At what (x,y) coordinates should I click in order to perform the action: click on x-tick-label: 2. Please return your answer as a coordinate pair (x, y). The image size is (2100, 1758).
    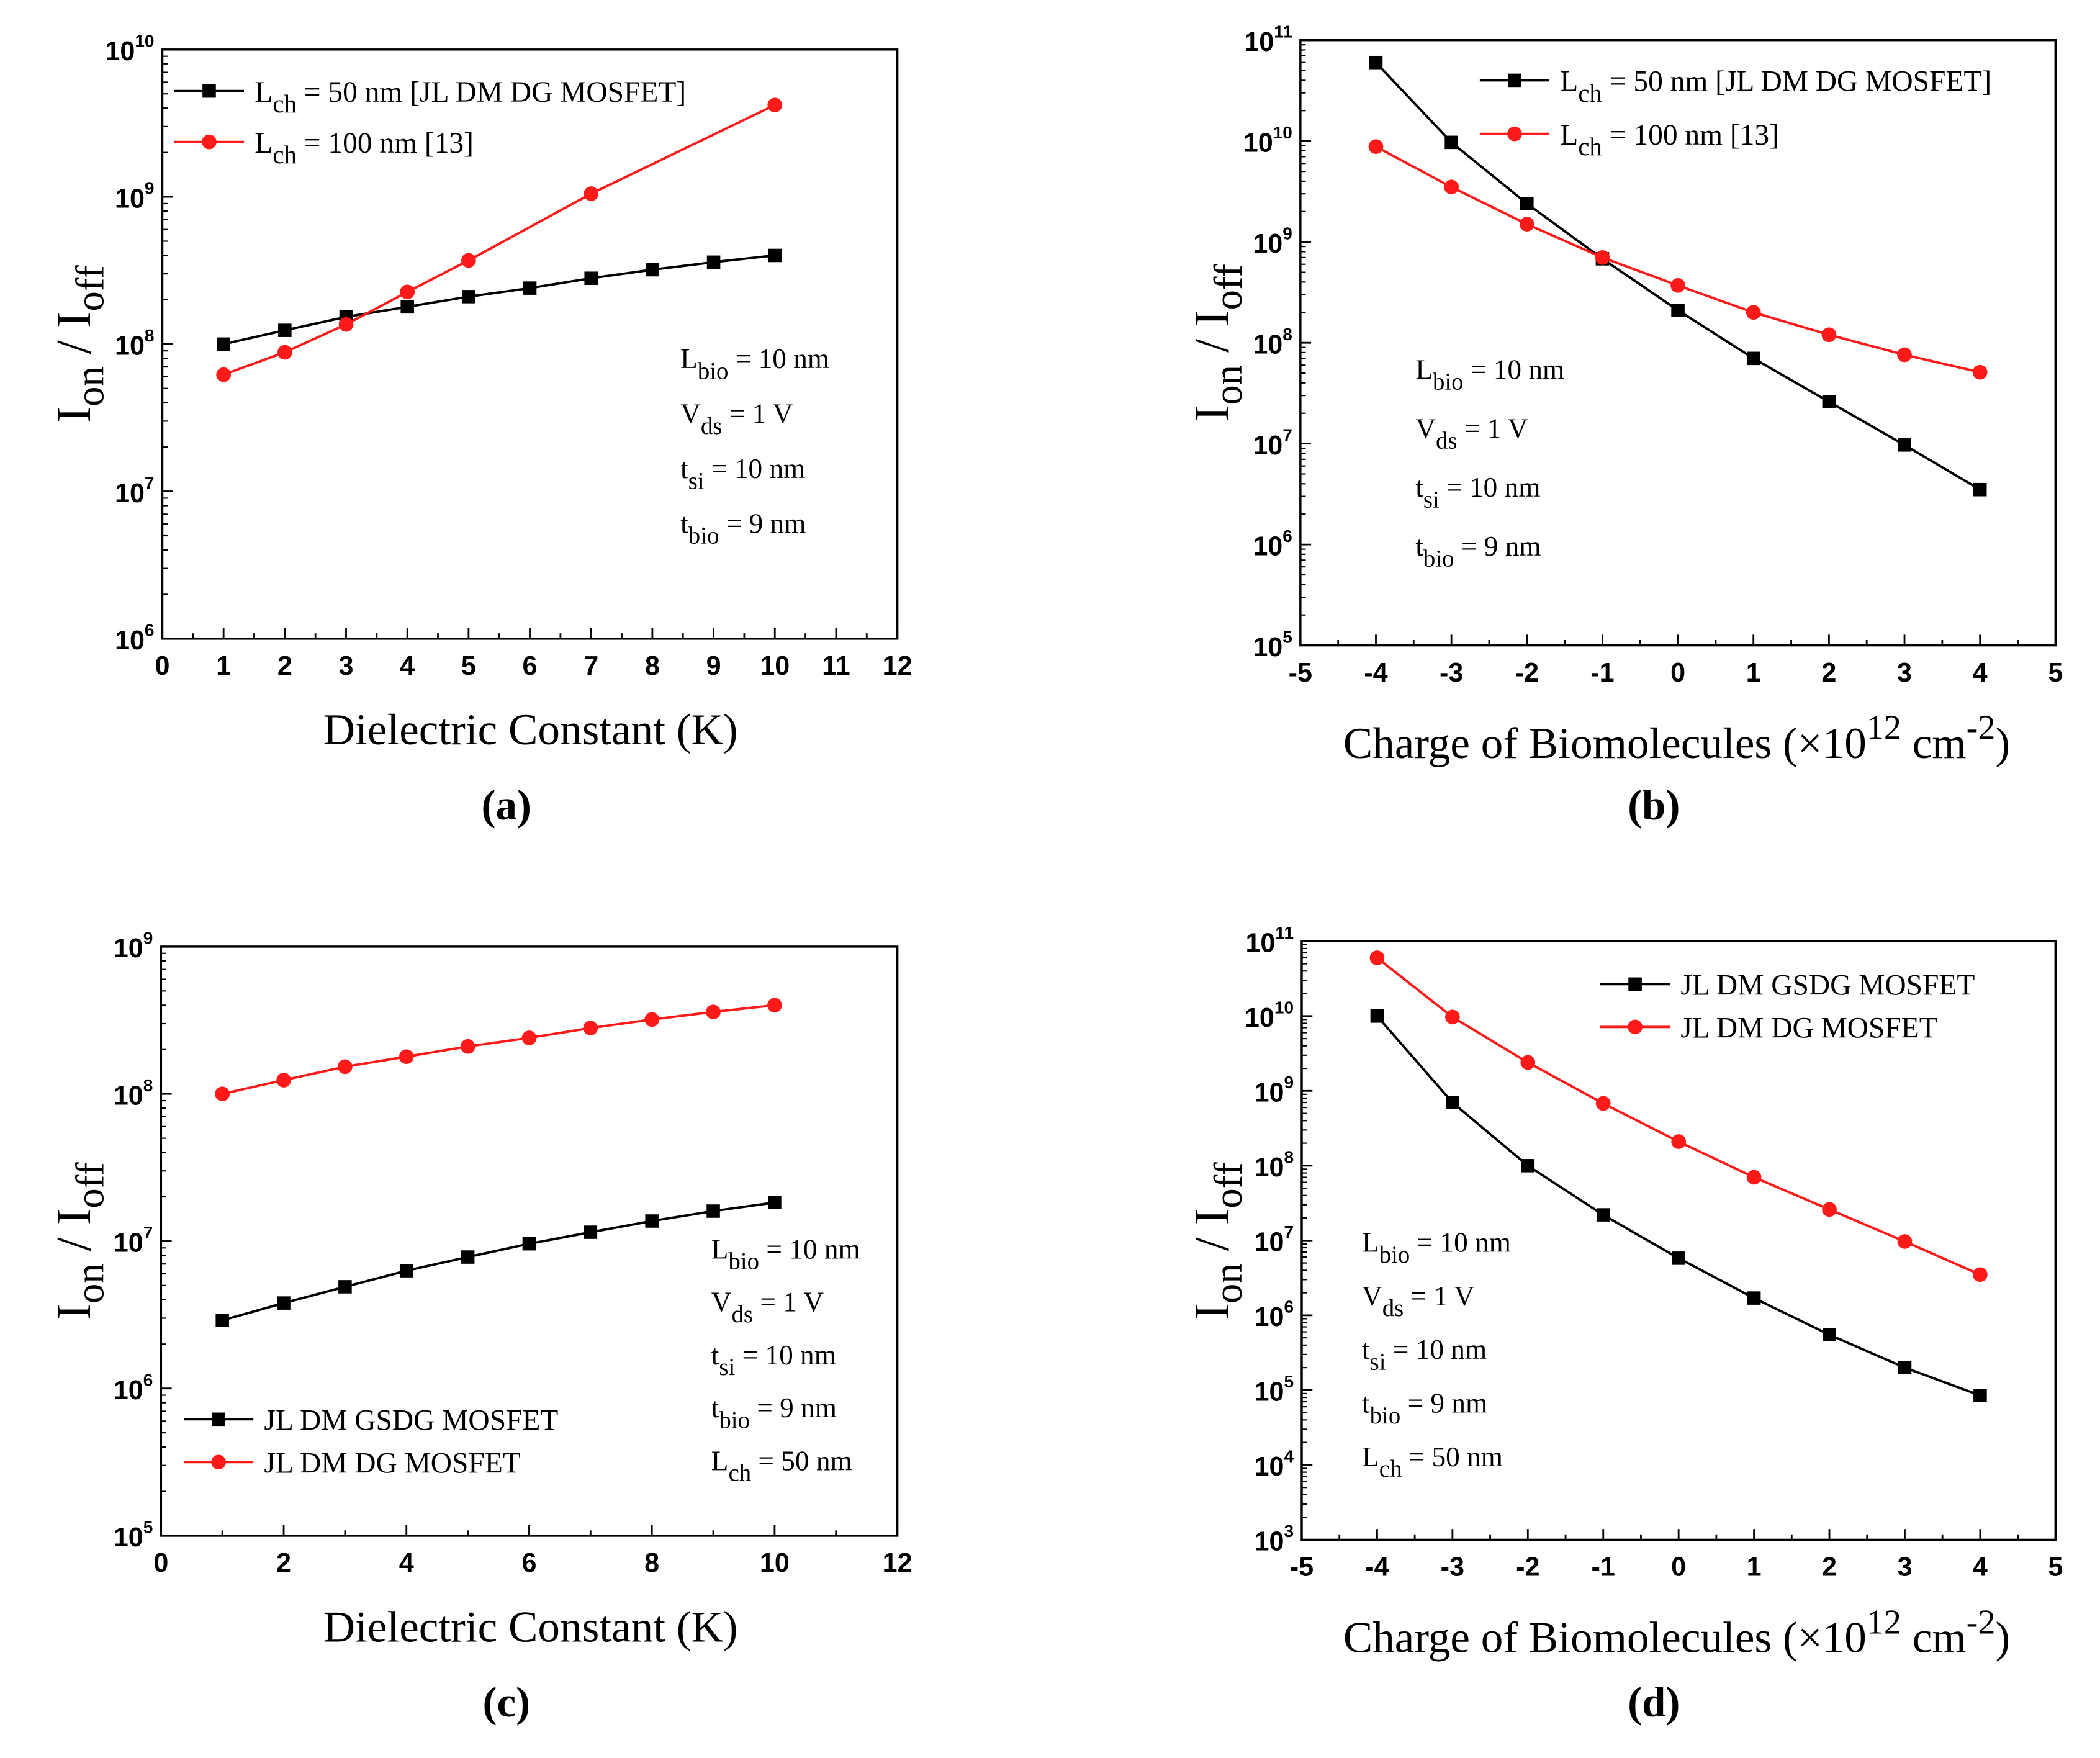
    Looking at the image, I should click on (284, 666).